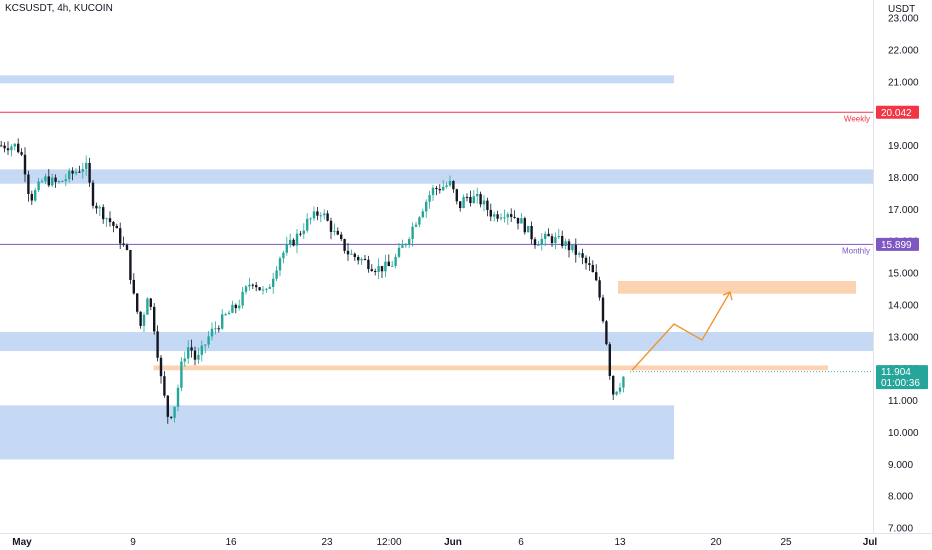 This screenshot has height=550, width=932. I want to click on weekly-price-badge-text: 20.042, so click(896, 113).